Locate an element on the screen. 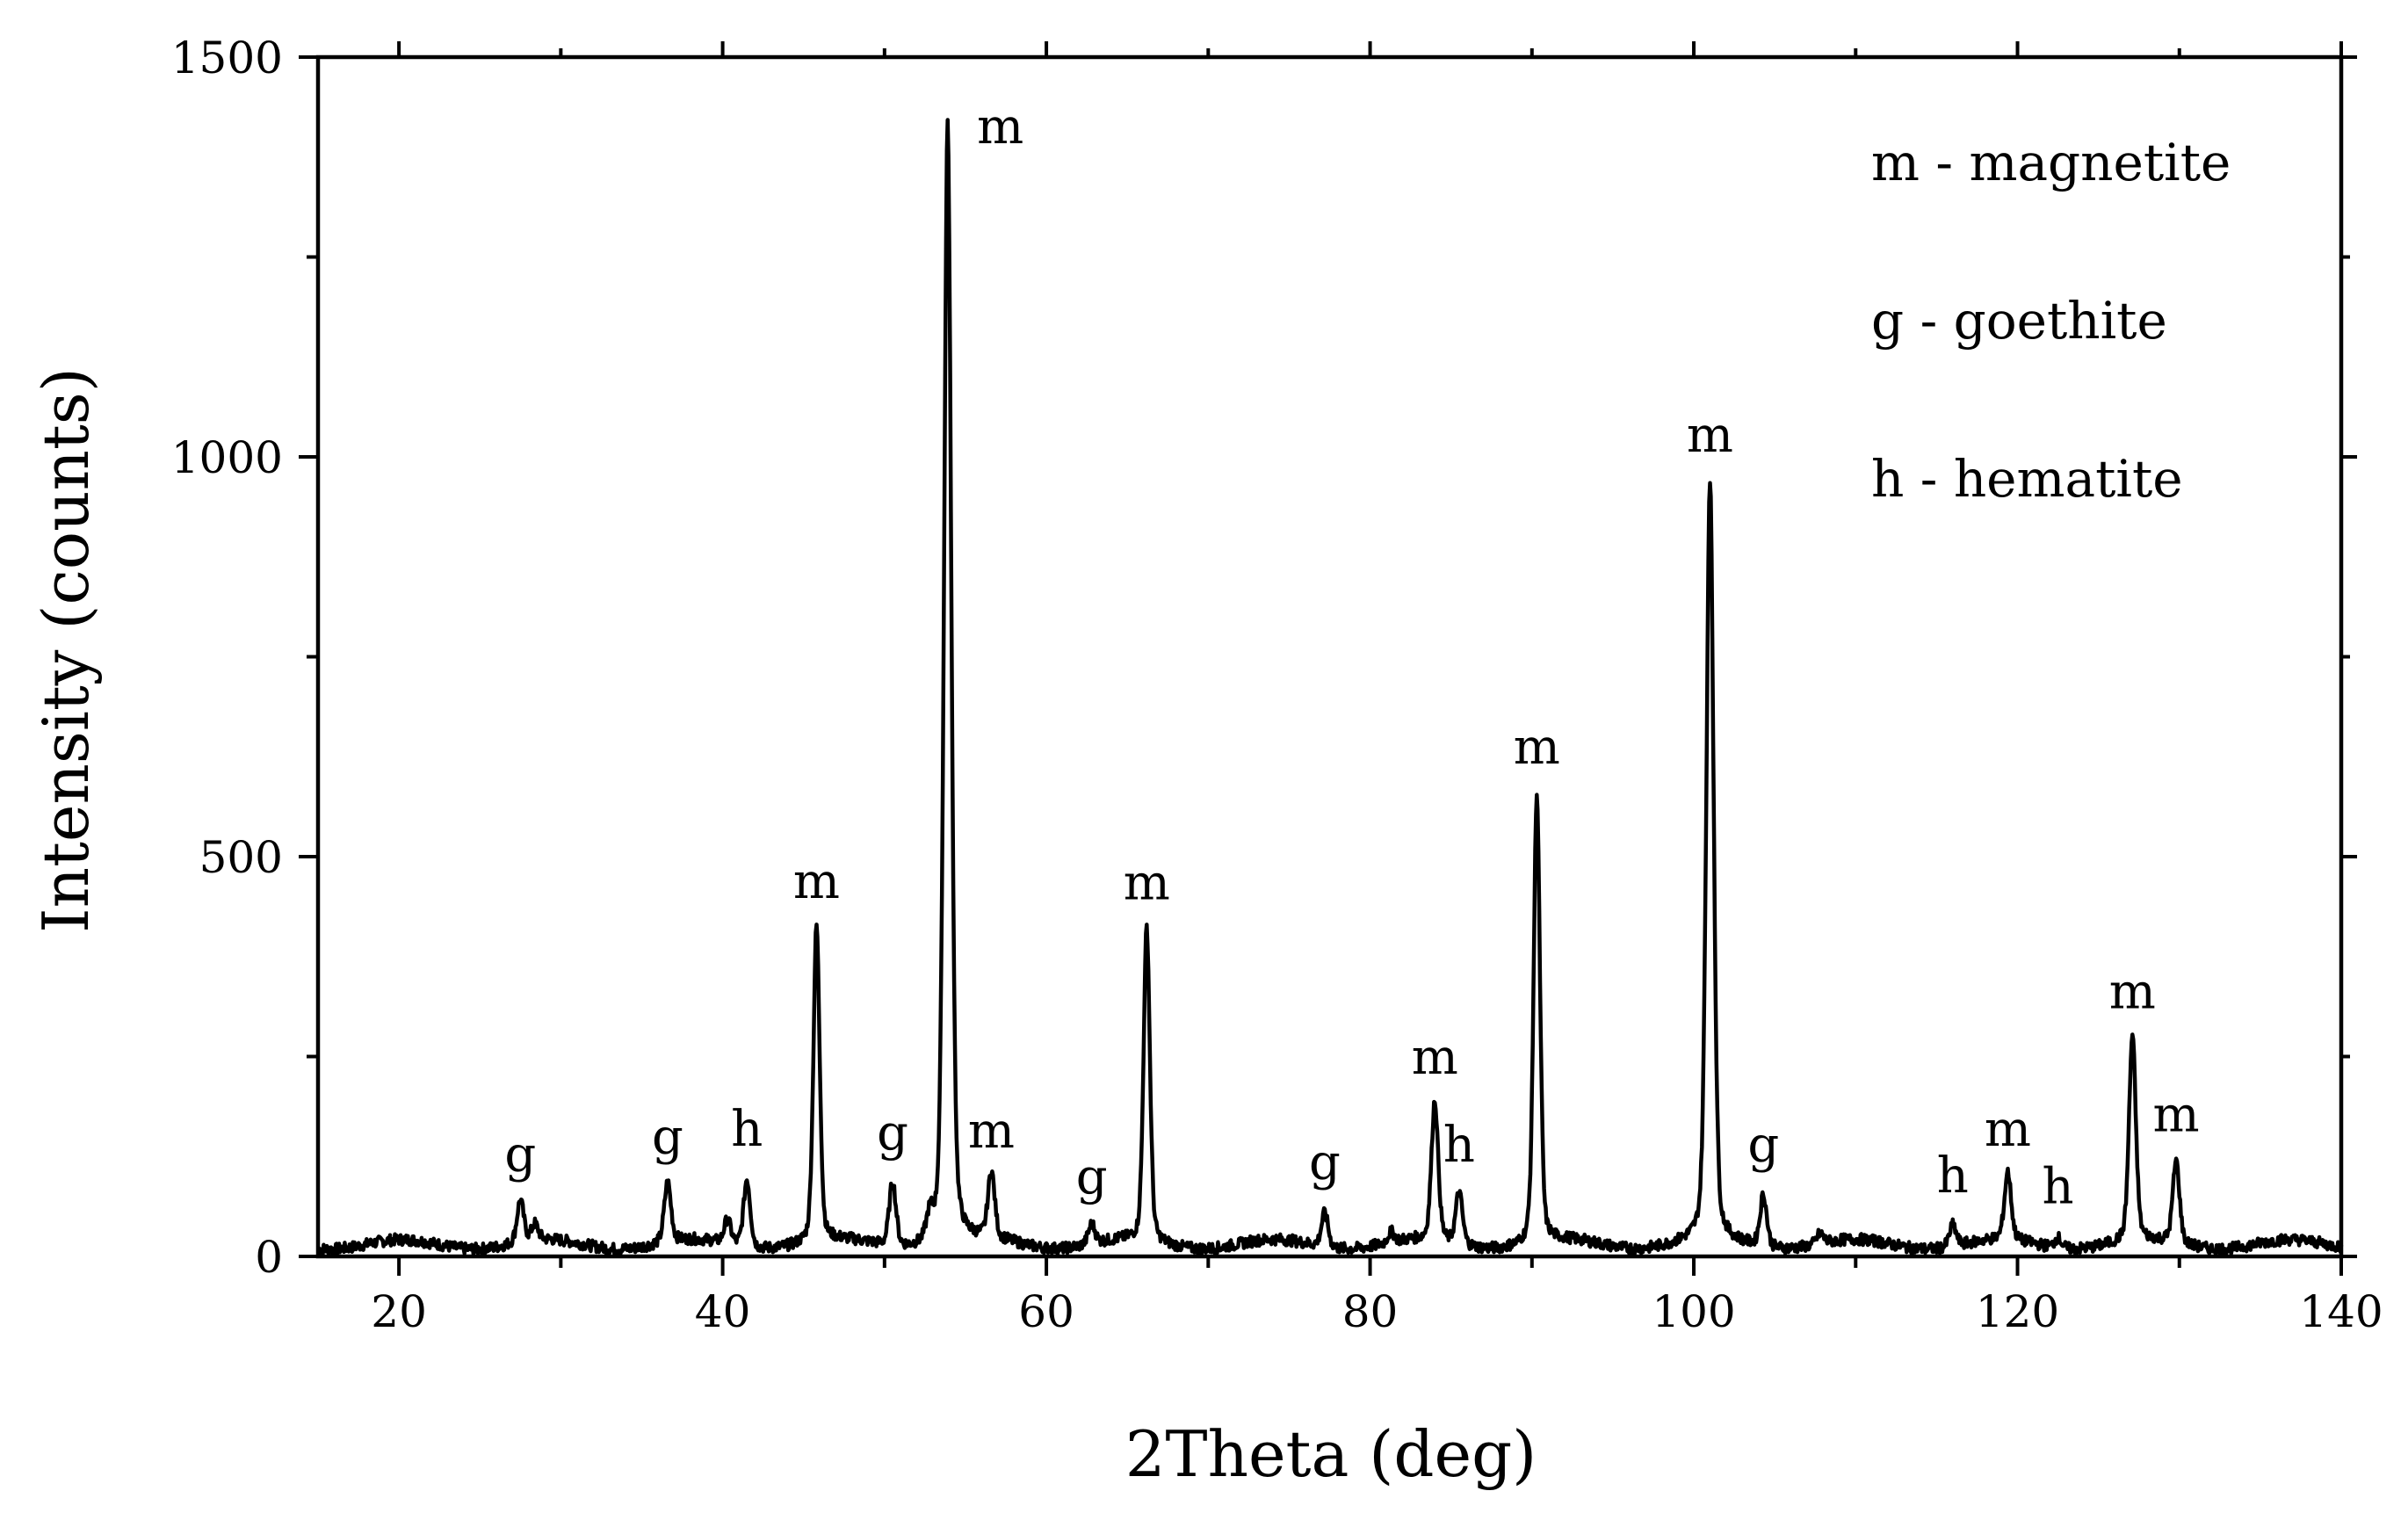  y-axis-title: Intensity (counts) is located at coordinates (66, 650).